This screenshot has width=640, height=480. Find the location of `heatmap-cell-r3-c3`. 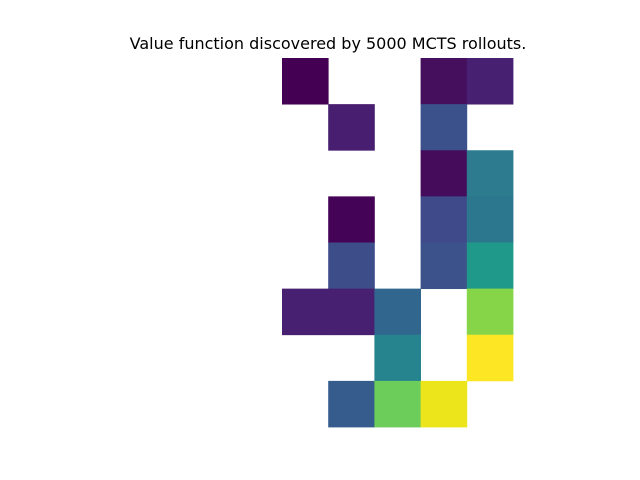

heatmap-cell-r3-c3 is located at coordinates (444, 219).